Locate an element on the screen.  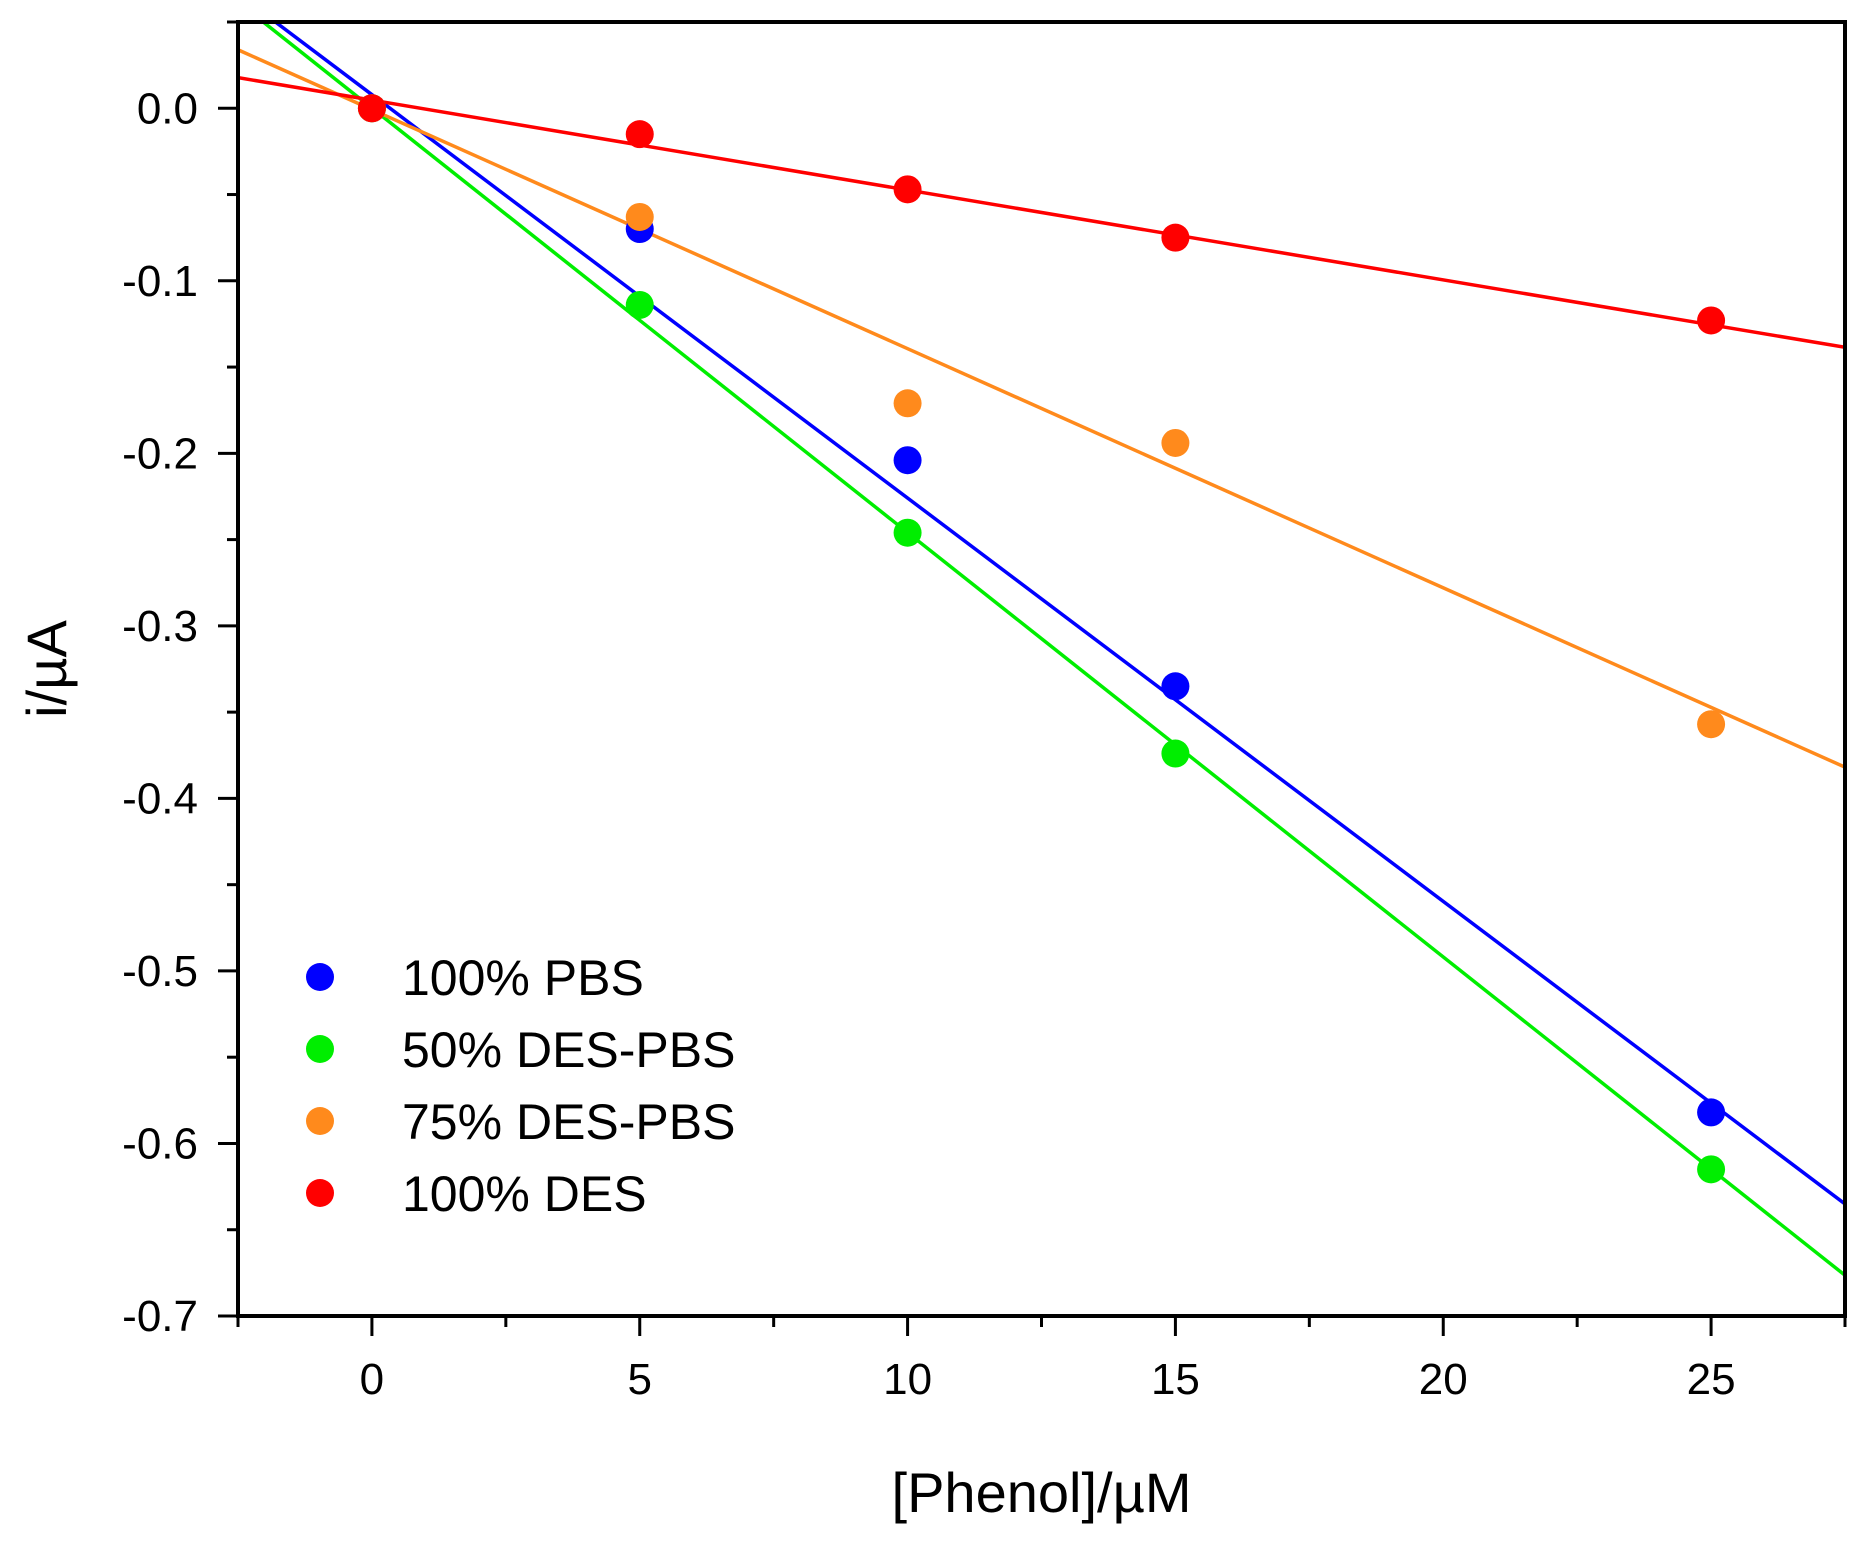
legend-label-1: 50% DES-PBS is located at coordinates (568, 1050).